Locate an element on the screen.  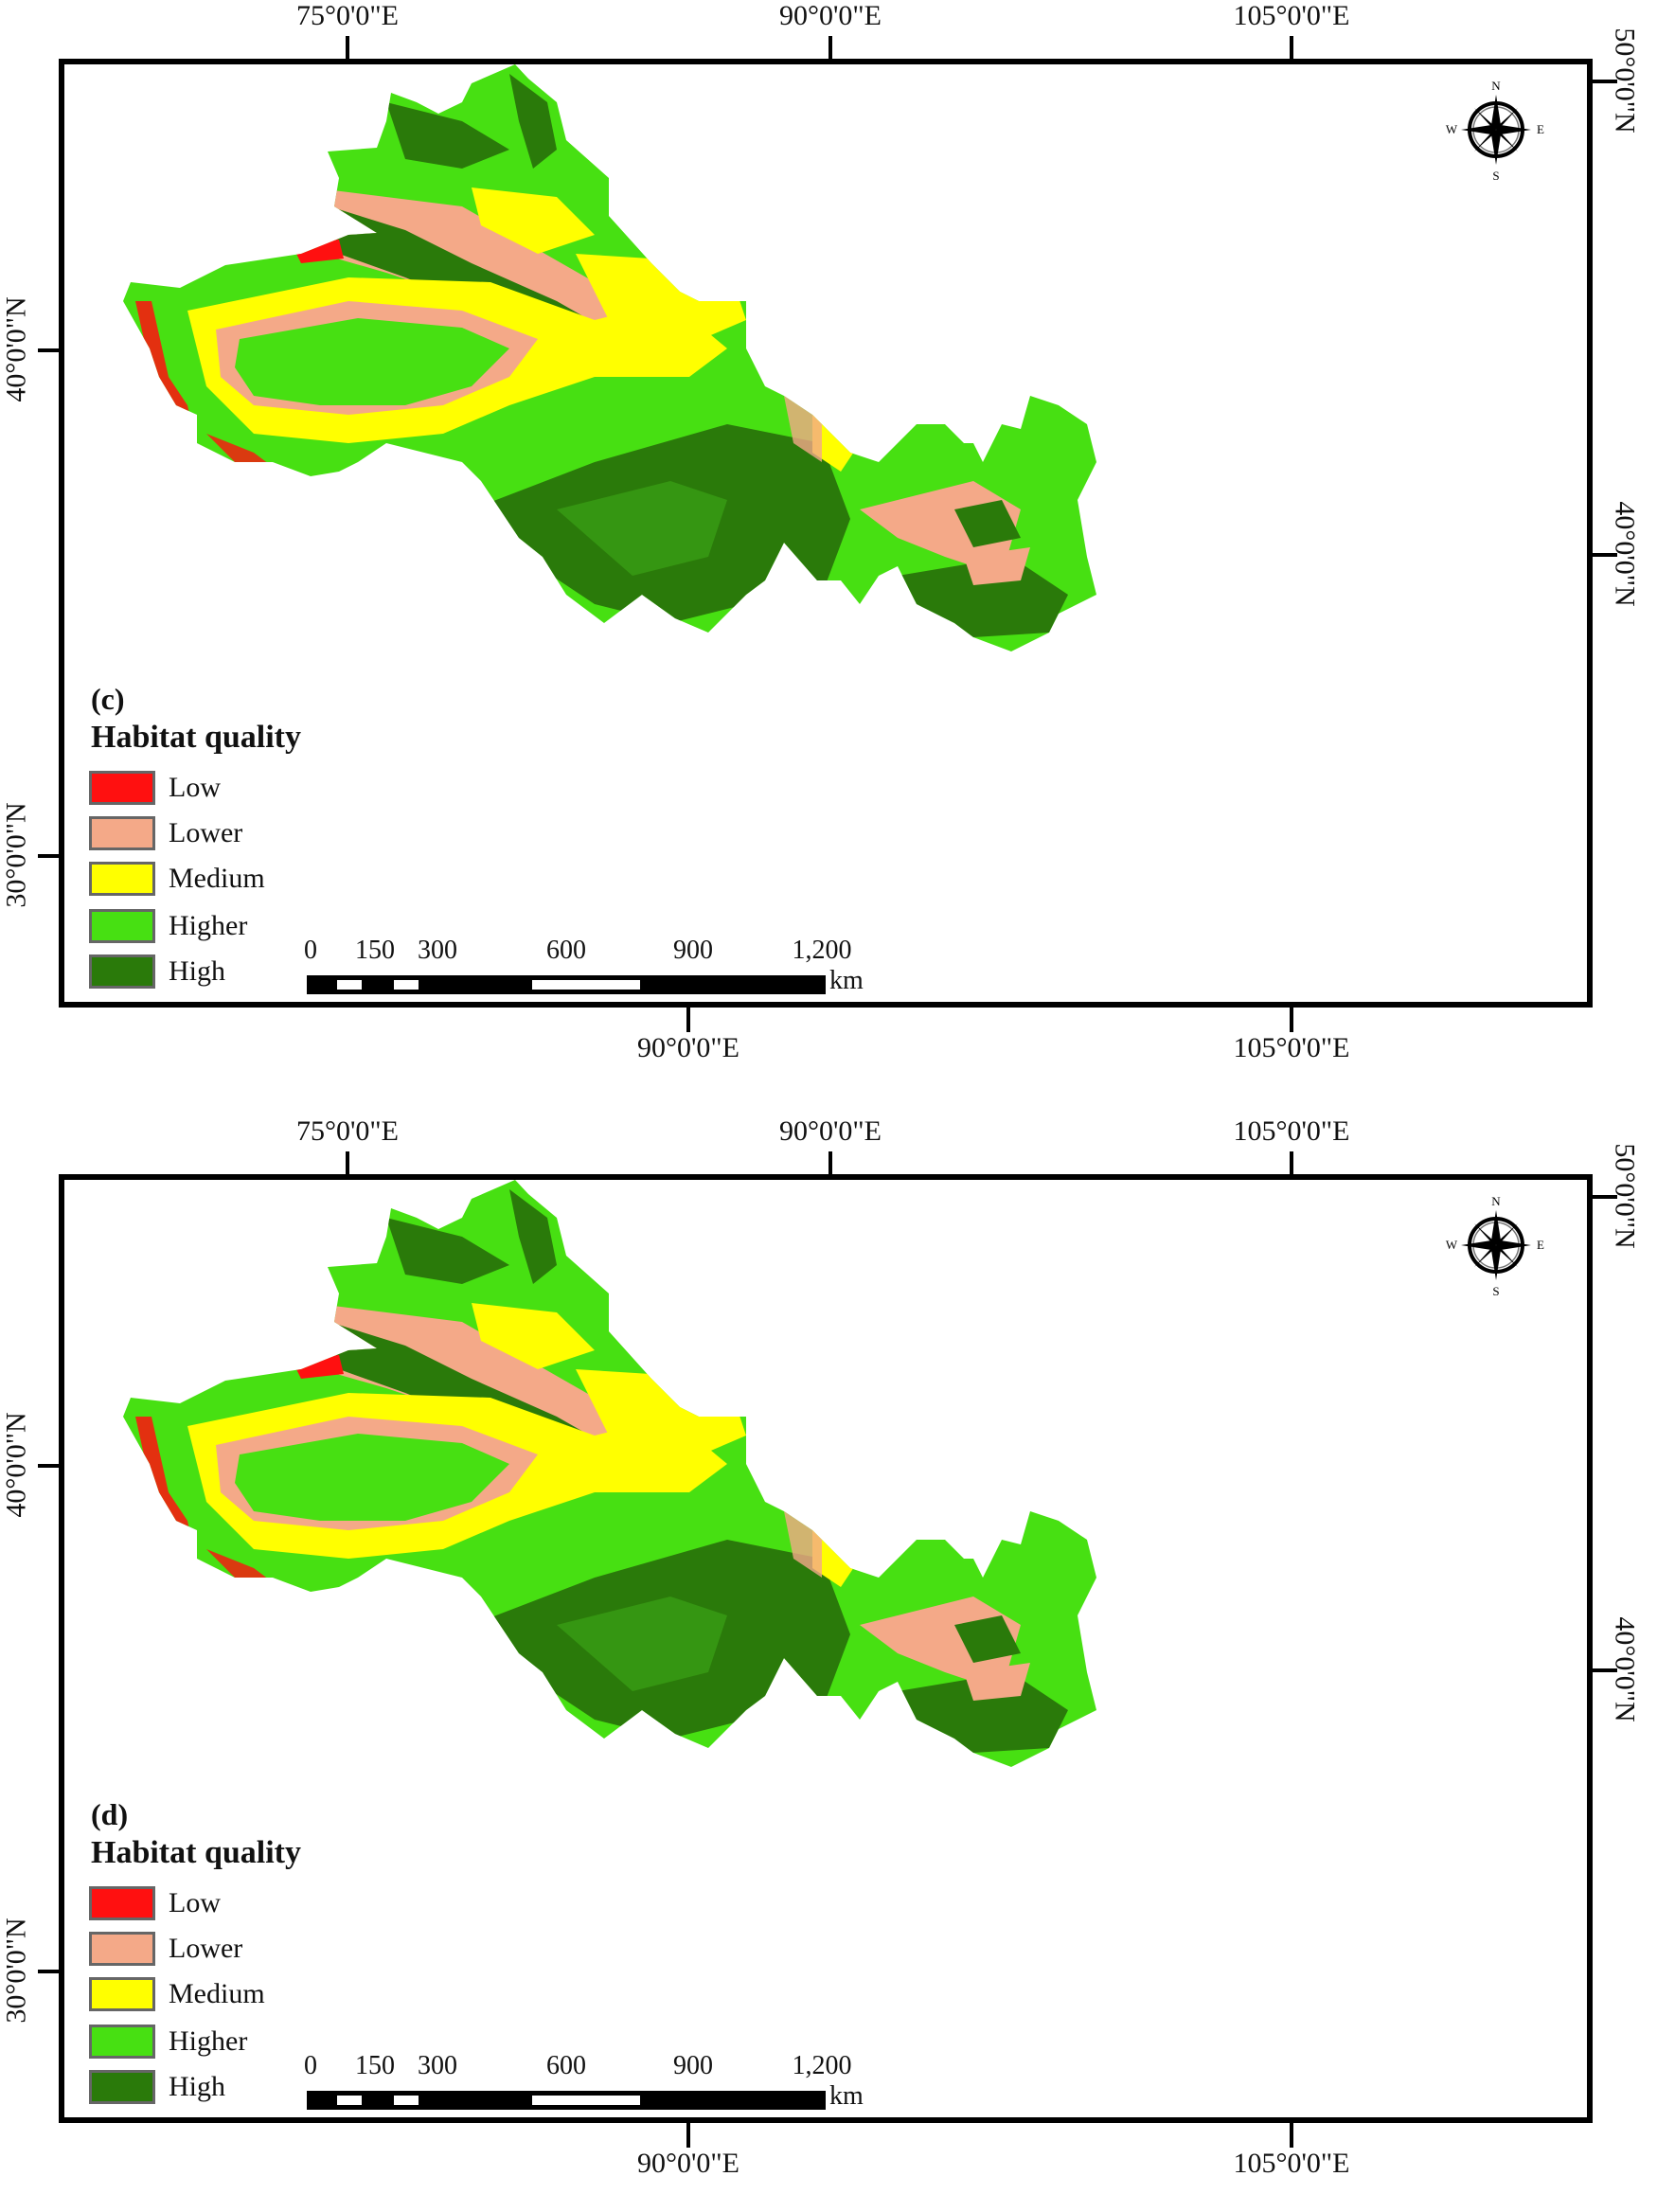
panel-tag: (c) is located at coordinates (108, 699).